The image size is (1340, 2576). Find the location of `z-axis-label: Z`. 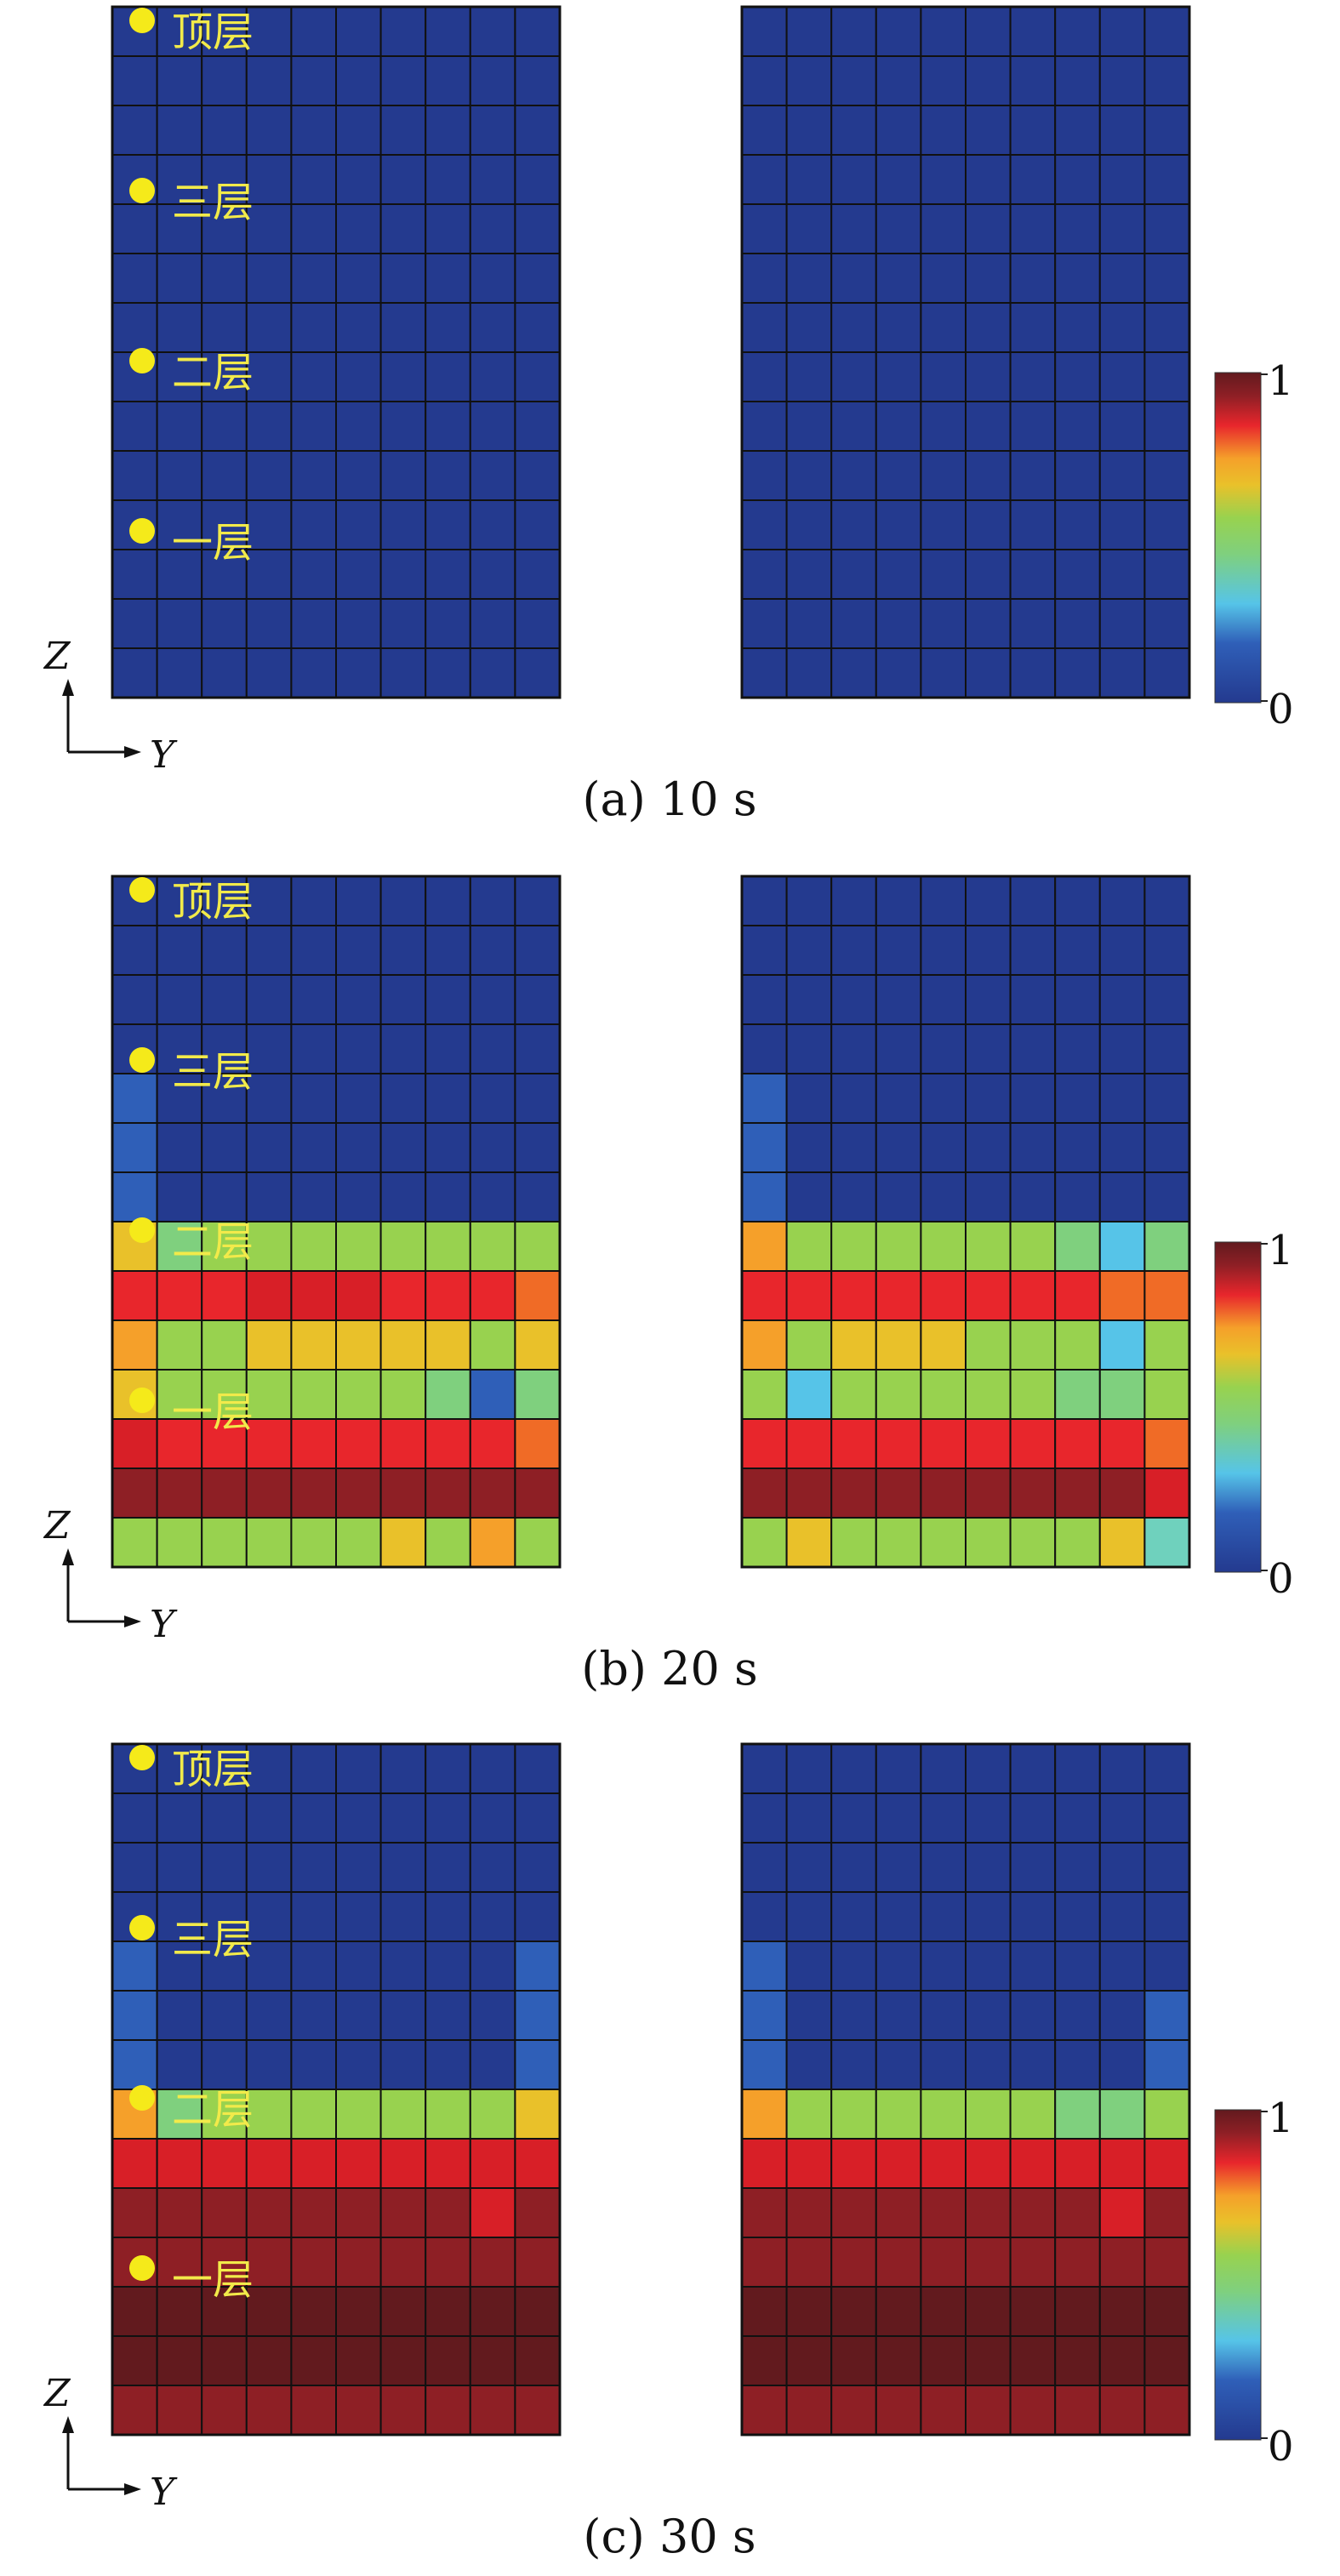

z-axis-label: Z is located at coordinates (57, 656).